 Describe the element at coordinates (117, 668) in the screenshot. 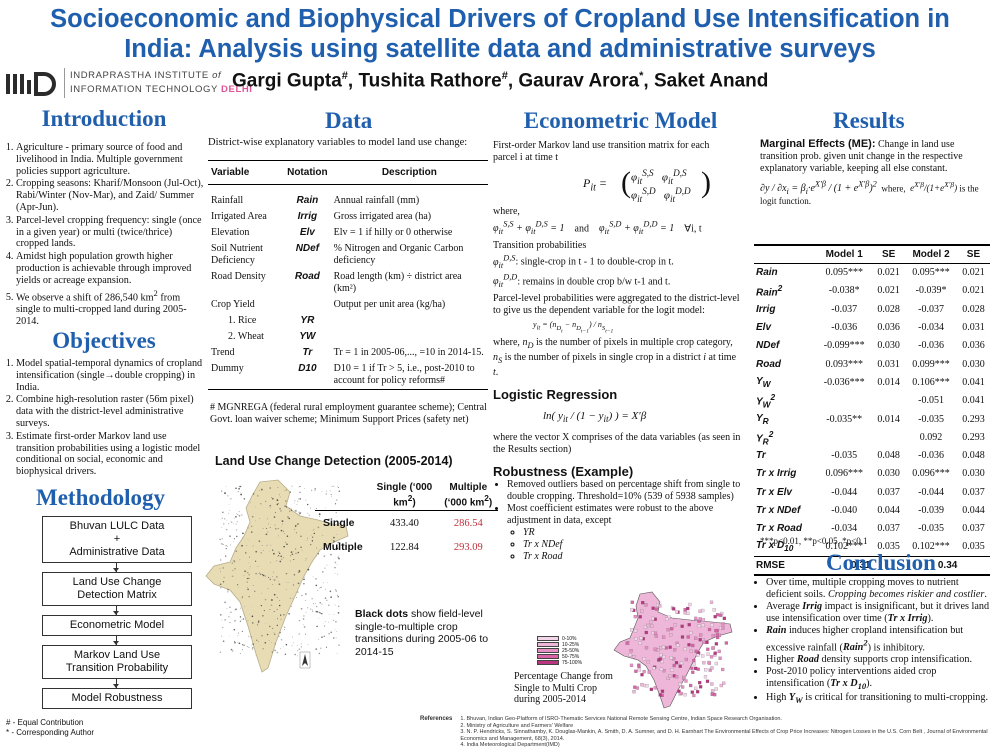

I see `flow-step-line: Transition Probability` at that location.